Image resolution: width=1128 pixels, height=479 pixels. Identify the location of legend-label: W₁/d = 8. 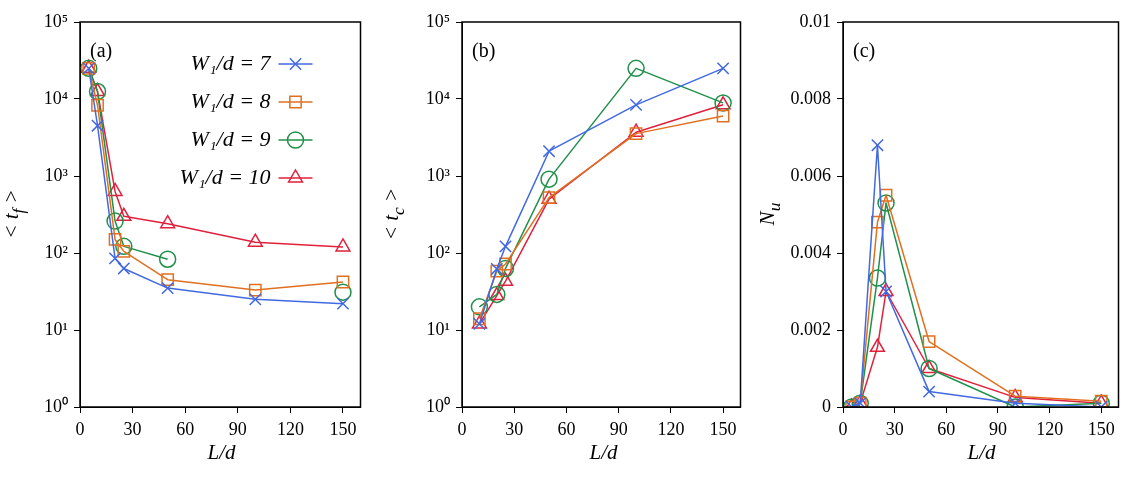
(230, 100).